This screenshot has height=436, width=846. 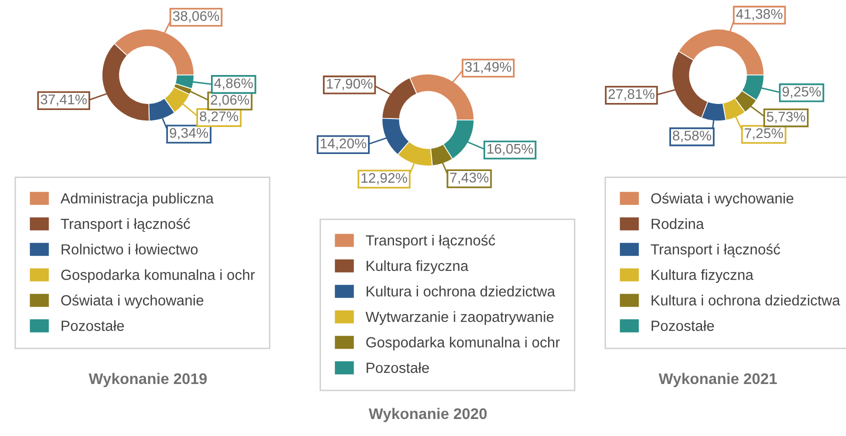 What do you see at coordinates (510, 150) in the screenshot?
I see `data-label: 16,05%` at bounding box center [510, 150].